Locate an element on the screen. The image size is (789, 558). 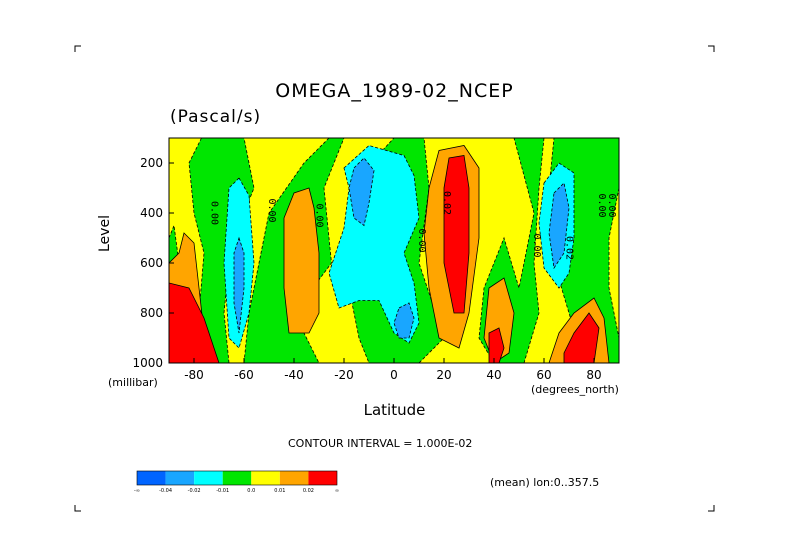
contour-label-8: 0.00 is located at coordinates (611, 205).